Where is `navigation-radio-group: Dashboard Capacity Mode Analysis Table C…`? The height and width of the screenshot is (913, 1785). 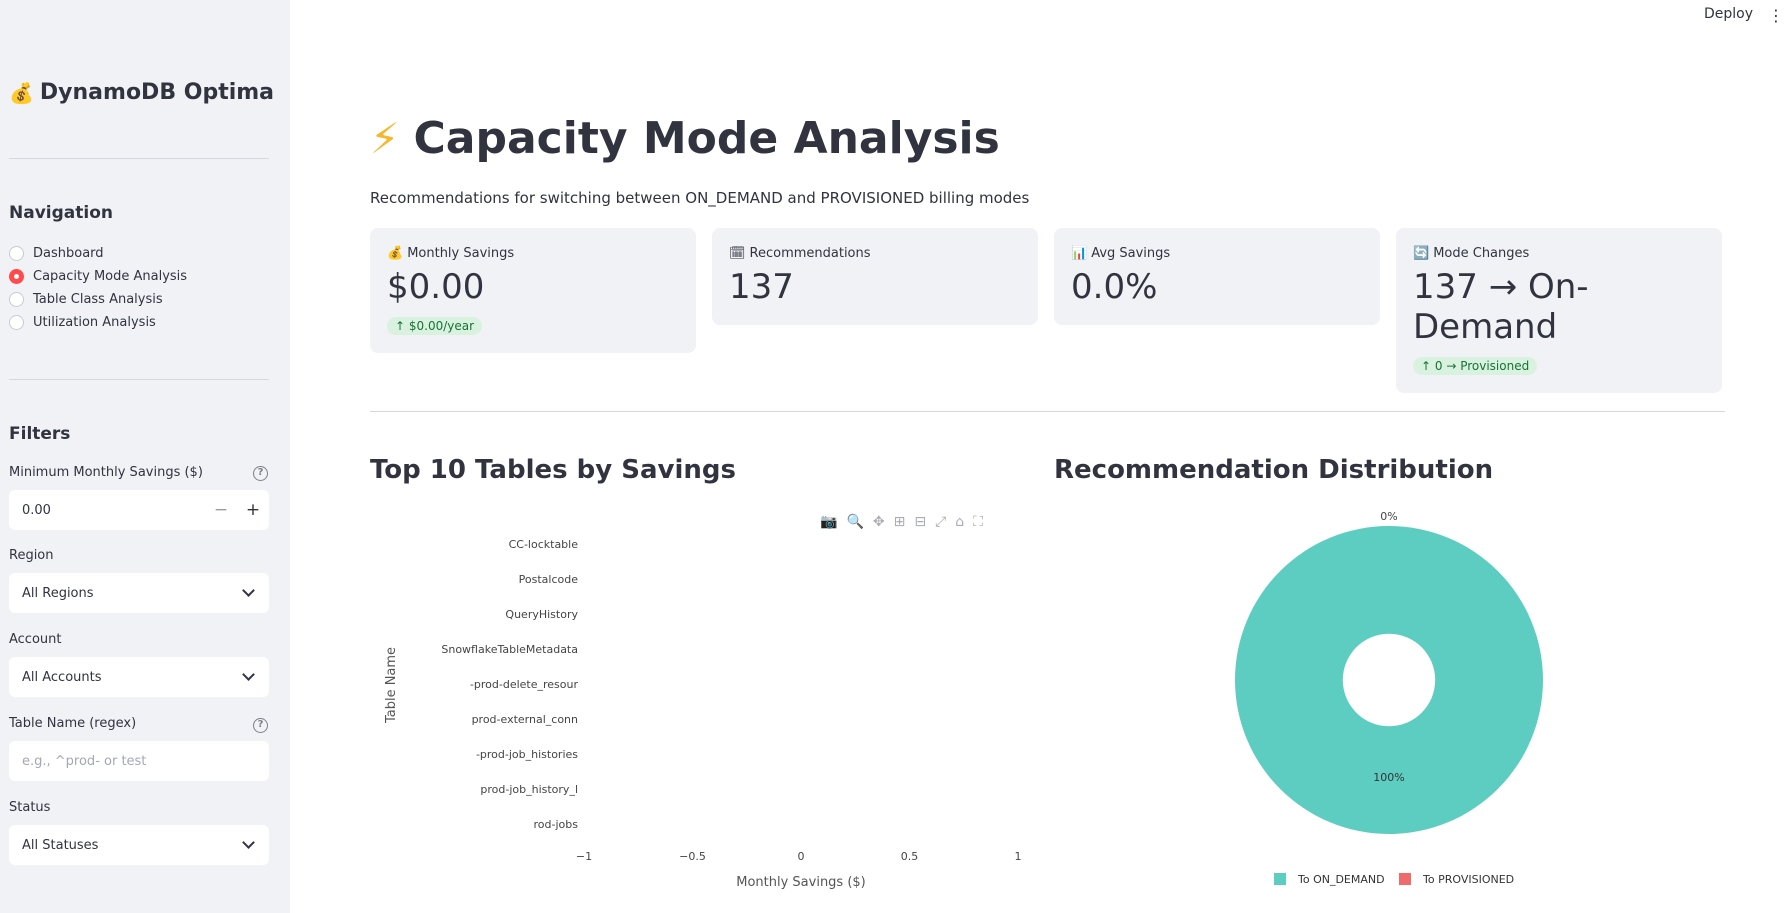 navigation-radio-group: Dashboard Capacity Mode Analysis Table C… is located at coordinates (98, 288).